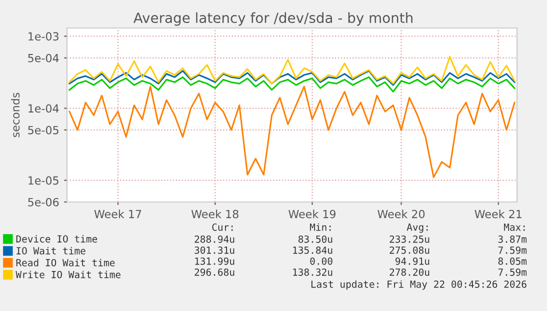 The image size is (547, 311). I want to click on text: 301.31u, so click(214, 250).